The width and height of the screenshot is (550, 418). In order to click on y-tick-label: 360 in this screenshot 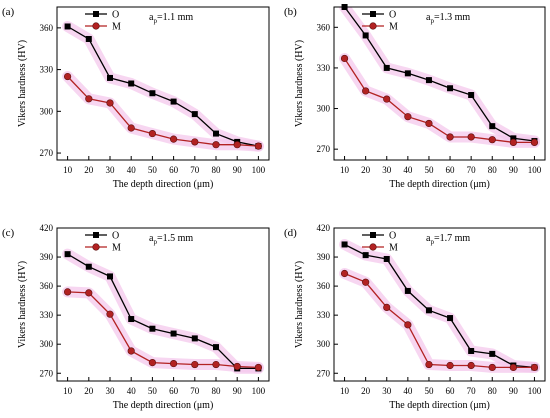, I will do `click(324, 27)`.